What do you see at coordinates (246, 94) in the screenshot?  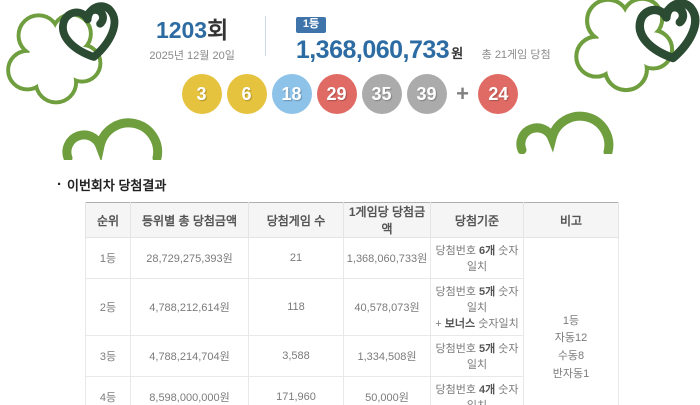 I see `lotto-ball-2: 6` at bounding box center [246, 94].